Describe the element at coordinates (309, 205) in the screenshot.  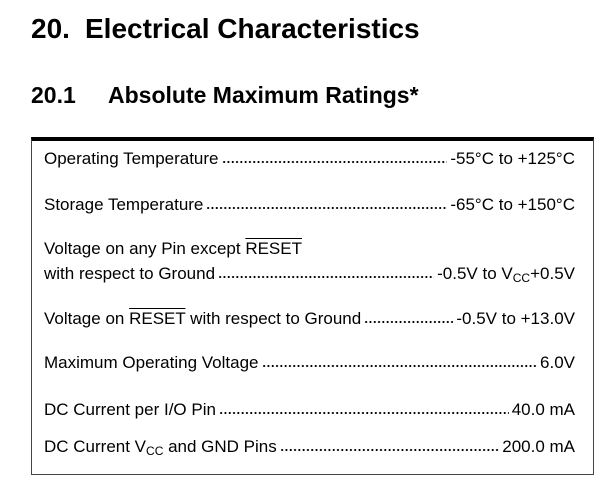
I see `rating-row: Storage Temperature -65°C to +150°C` at that location.